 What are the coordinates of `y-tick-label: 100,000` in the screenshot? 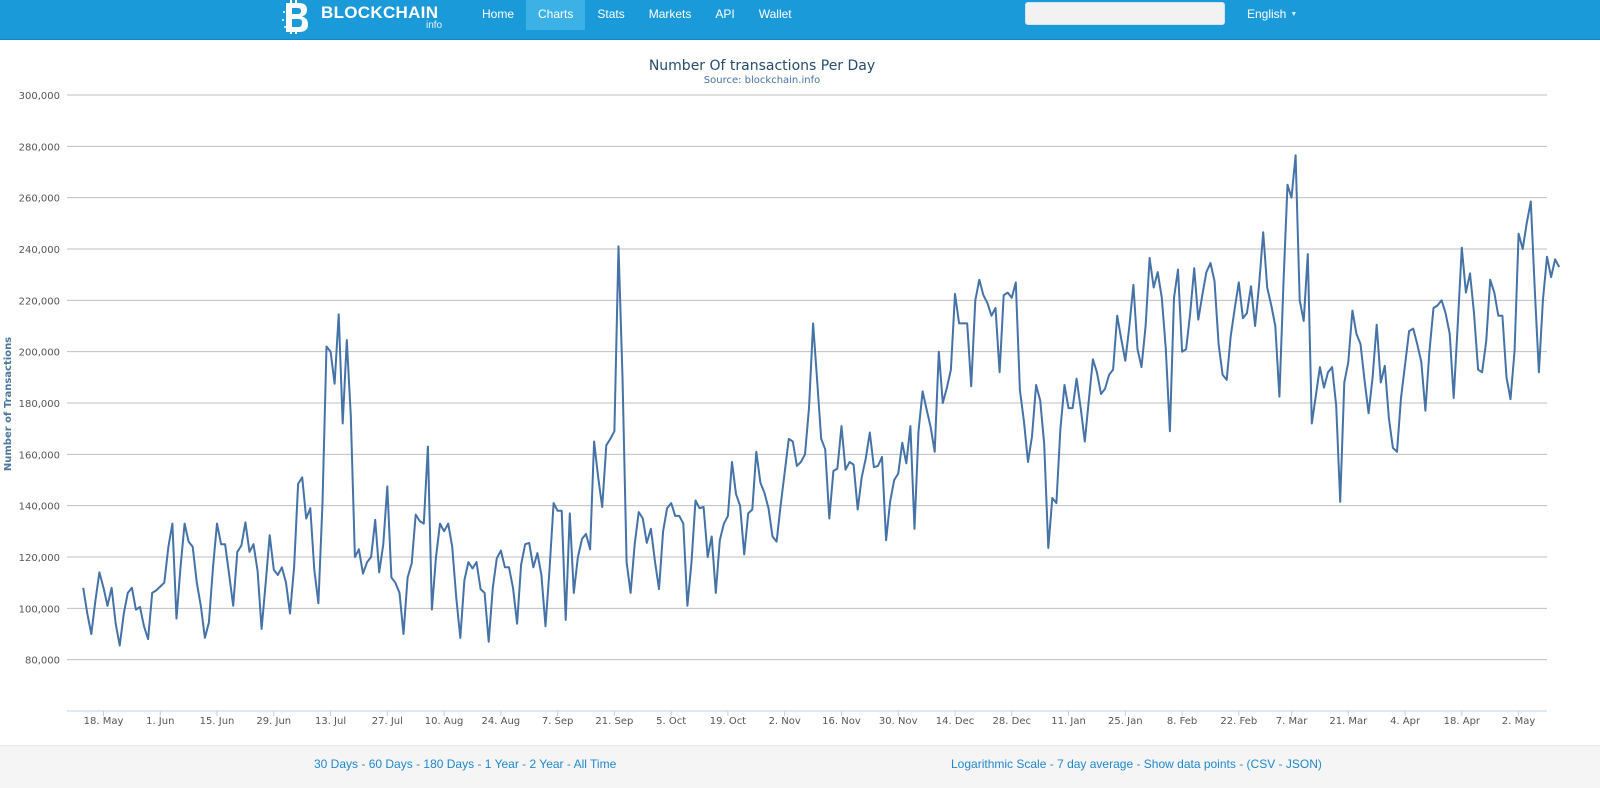 It's located at (39, 609).